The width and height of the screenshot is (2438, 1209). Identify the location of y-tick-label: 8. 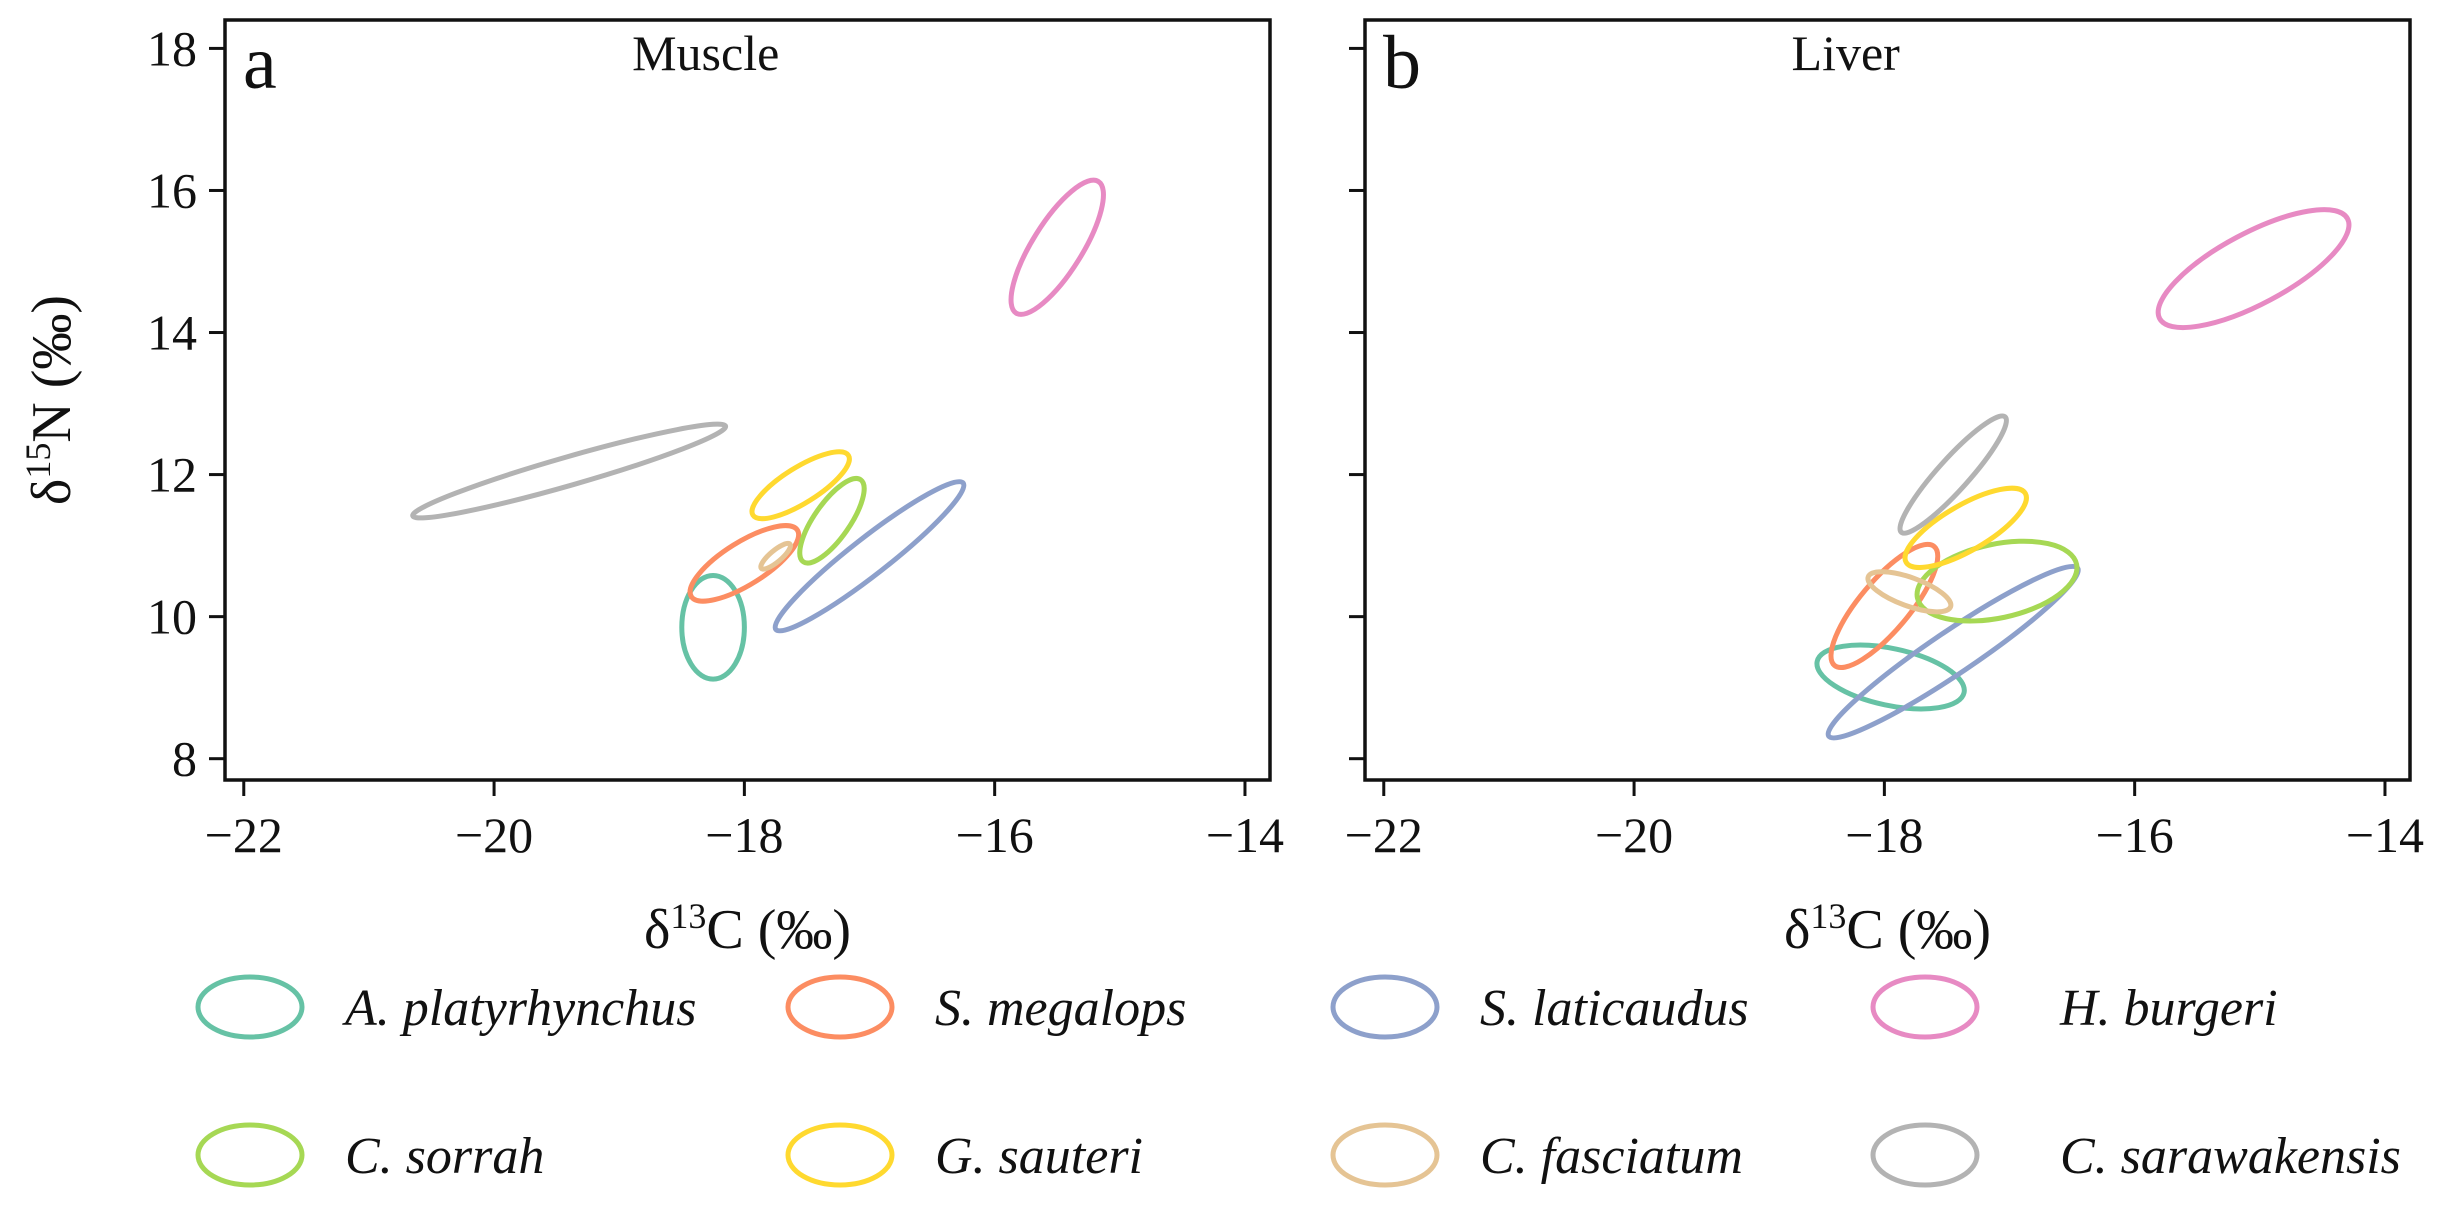
(184, 759).